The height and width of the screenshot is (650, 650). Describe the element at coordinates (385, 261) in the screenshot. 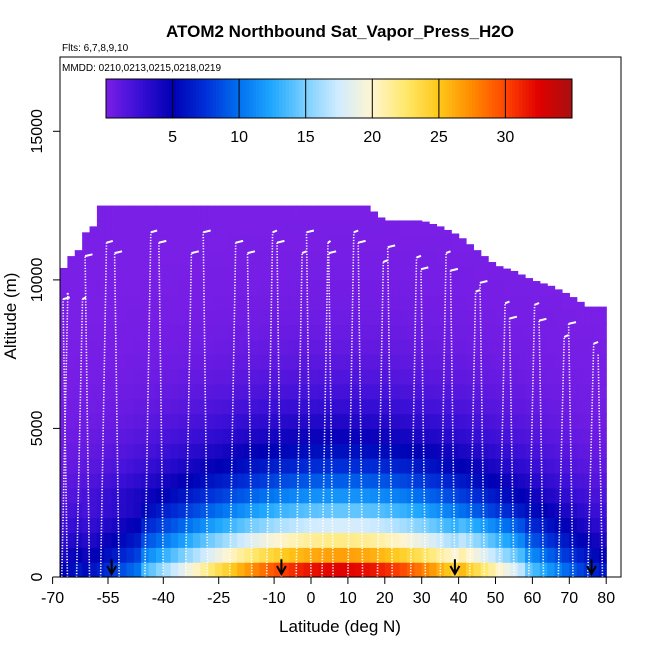

I see `profile-level-leg` at that location.